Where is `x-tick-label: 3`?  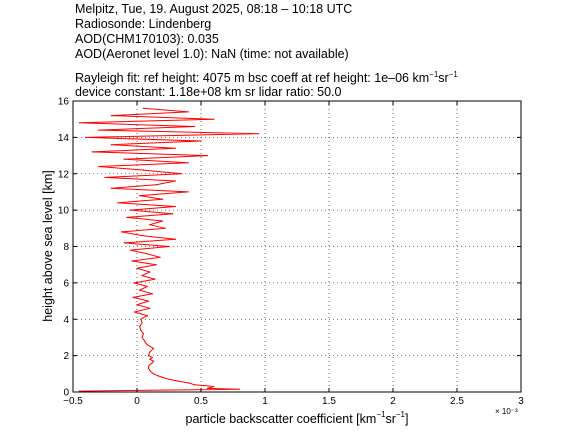
x-tick-label: 3 is located at coordinates (521, 401).